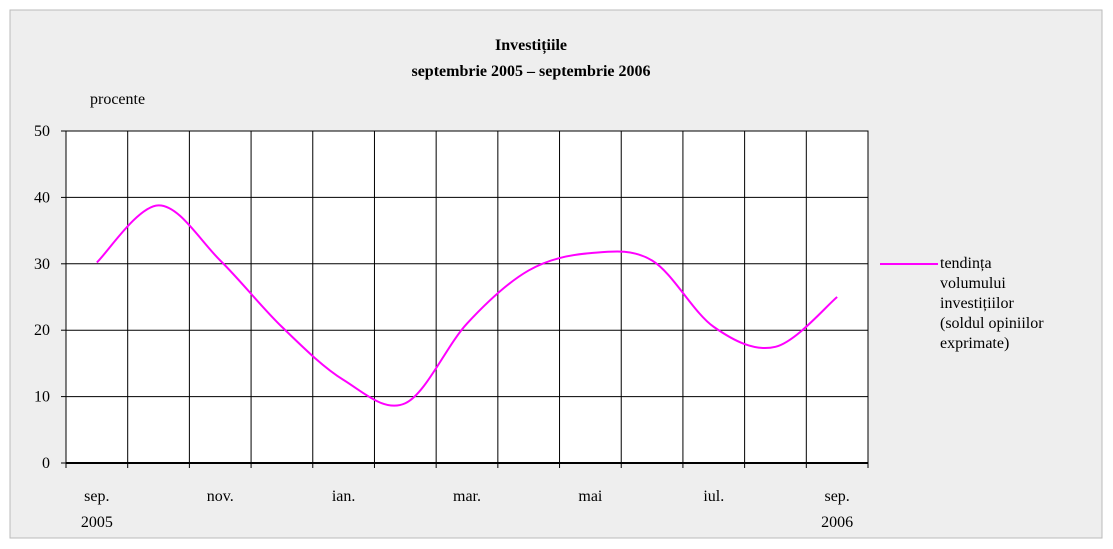 The image size is (1113, 549). What do you see at coordinates (530, 71) in the screenshot?
I see `chart-subtitle: septembrie 2005 – septembrie 2006` at bounding box center [530, 71].